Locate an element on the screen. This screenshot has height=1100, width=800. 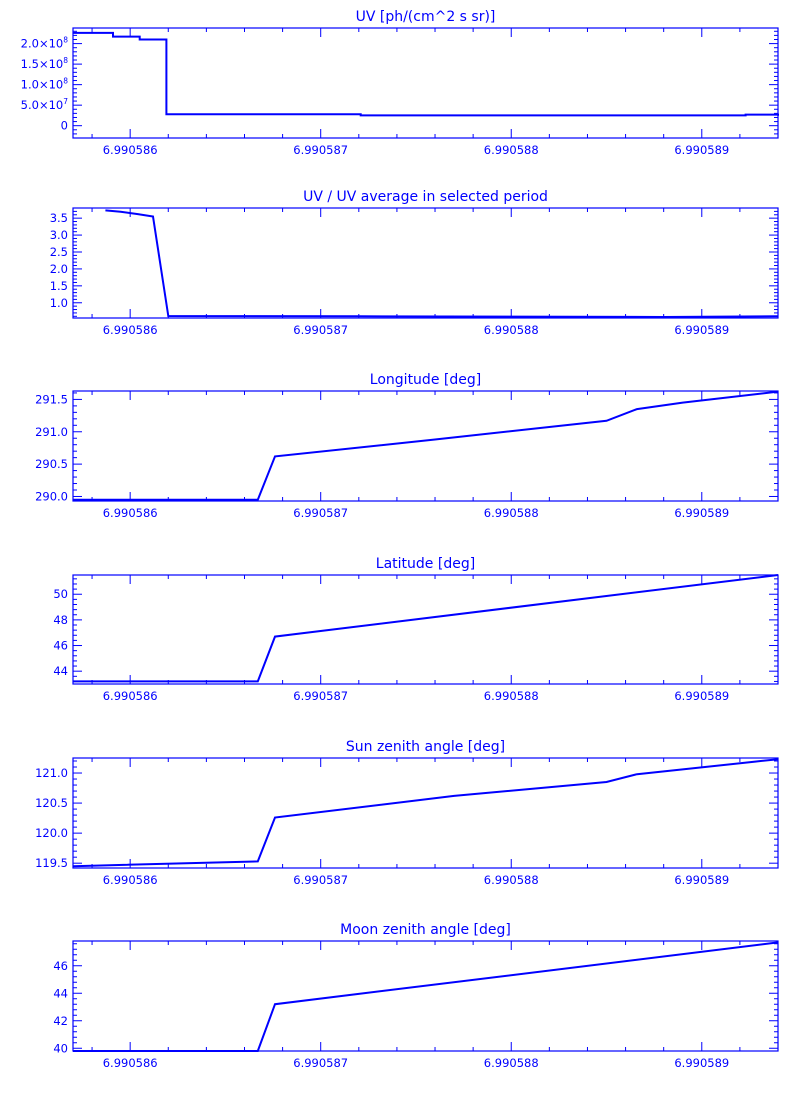
chart-title: Longitude [deg] is located at coordinates (425, 380).